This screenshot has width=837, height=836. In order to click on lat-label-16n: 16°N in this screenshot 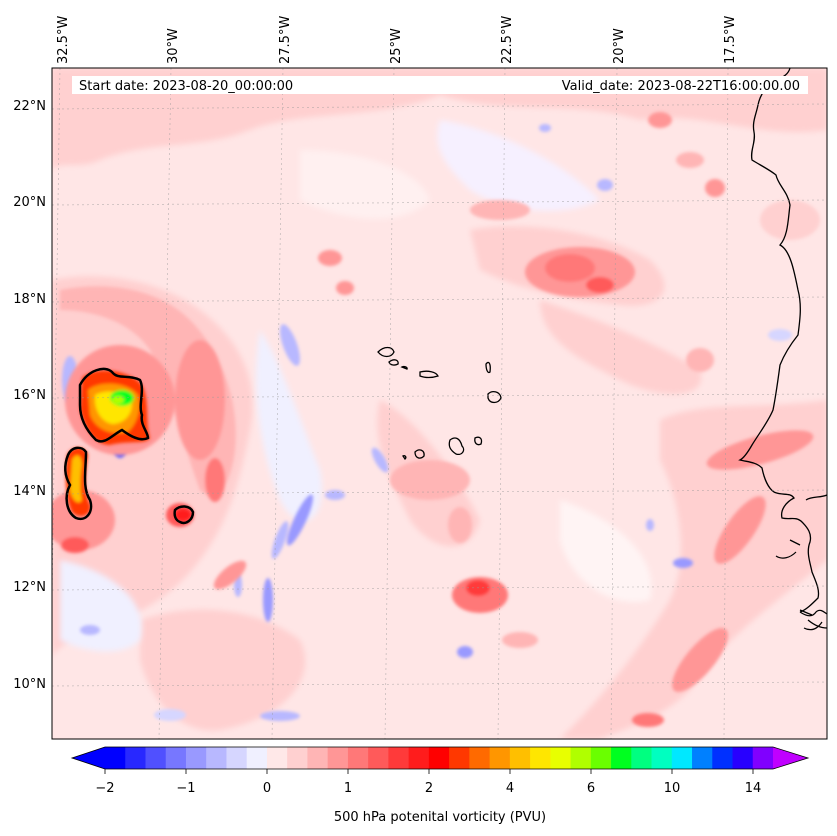, I will do `click(29, 395)`.